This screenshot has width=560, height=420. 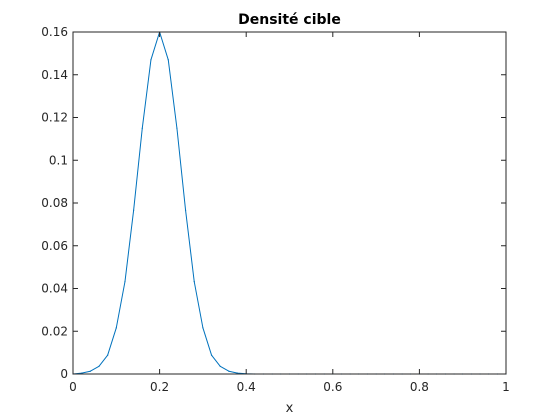 I want to click on y-tick-label: 0.14, so click(x=54, y=75).